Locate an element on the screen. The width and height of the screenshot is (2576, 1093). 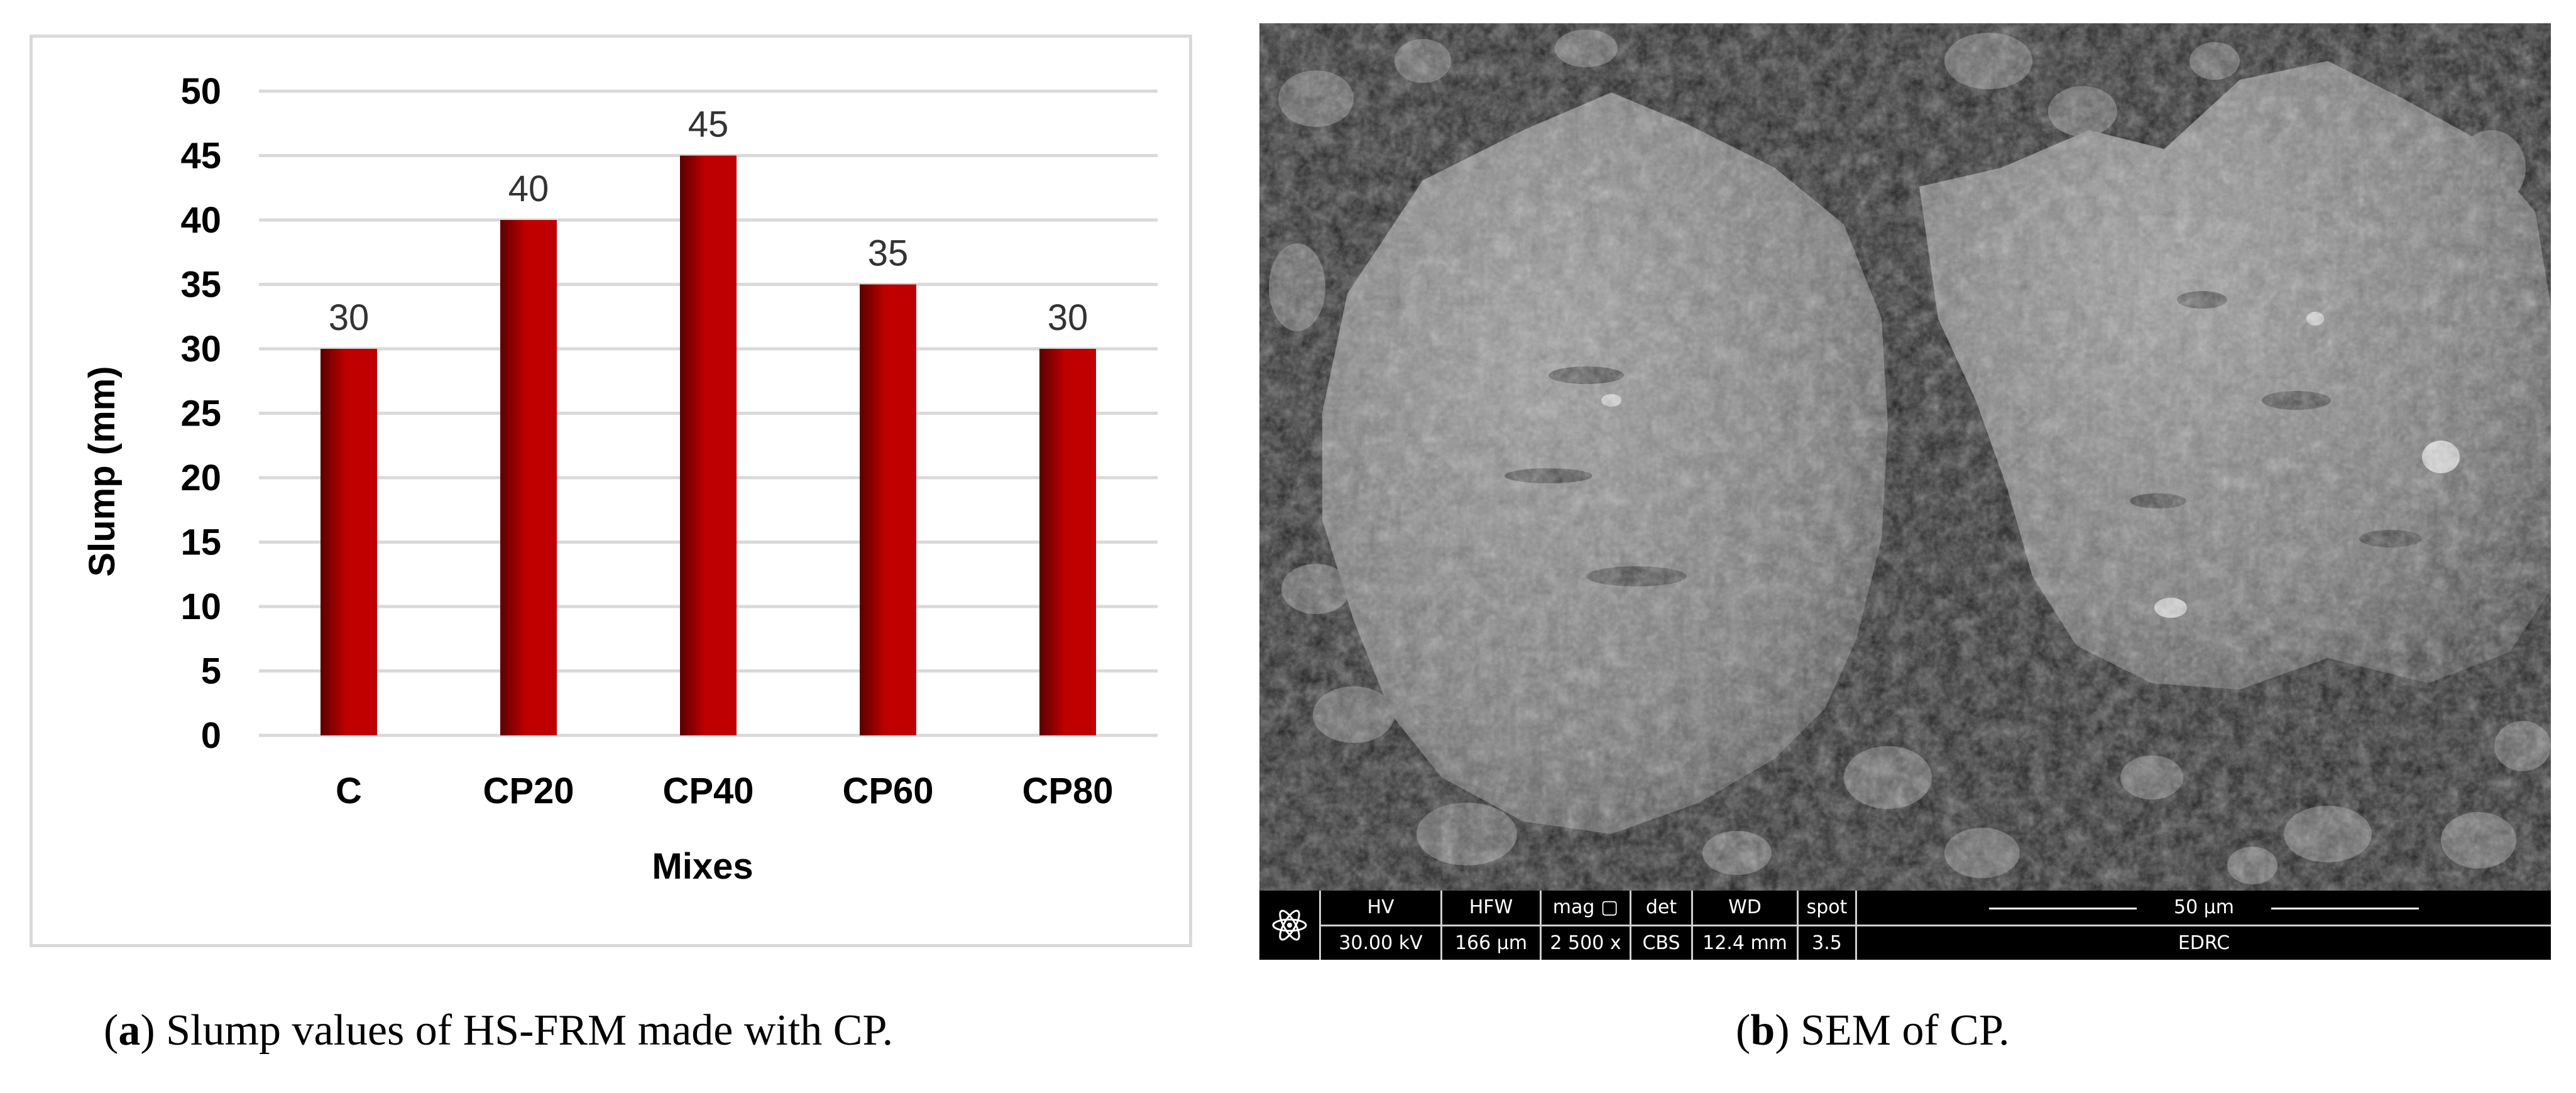
bar-cp80 is located at coordinates (1067, 542).